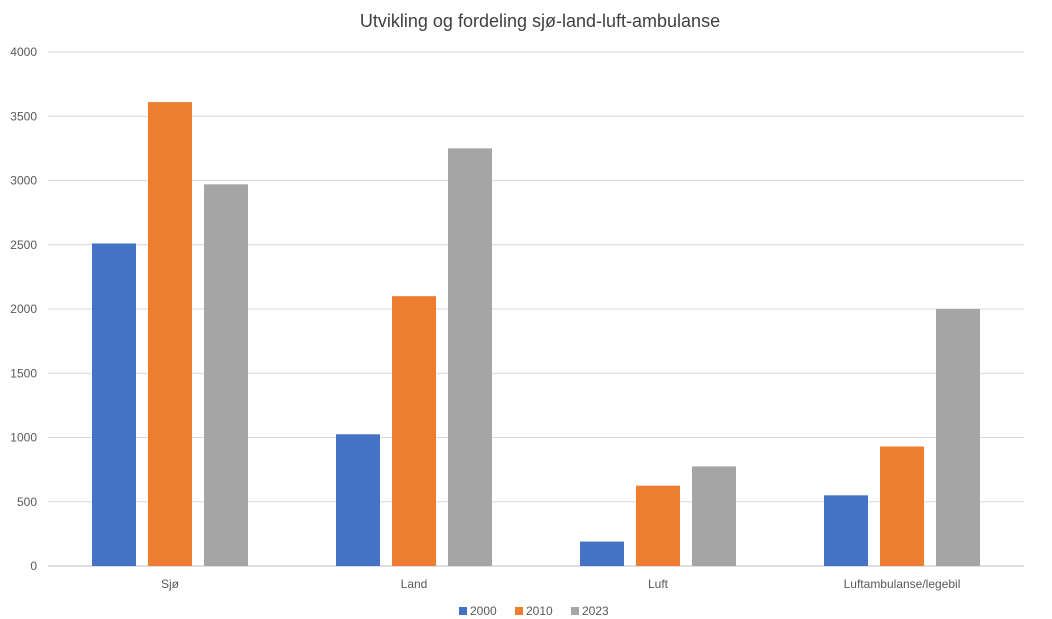 The image size is (1052, 619). I want to click on legend-label: 2023, so click(595, 611).